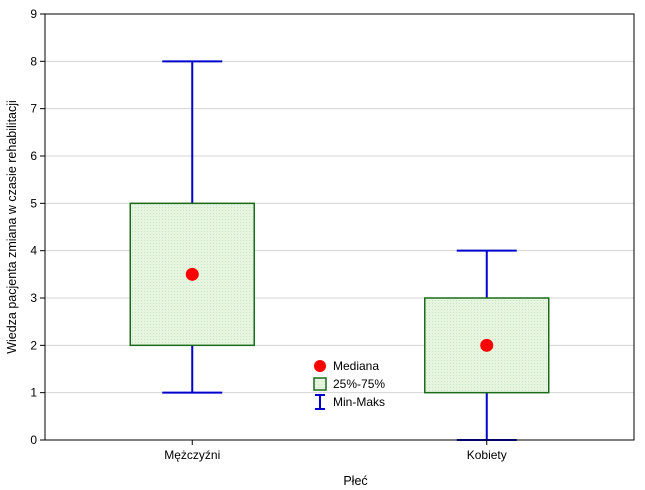  I want to click on y-tick-label: 3, so click(33, 298).